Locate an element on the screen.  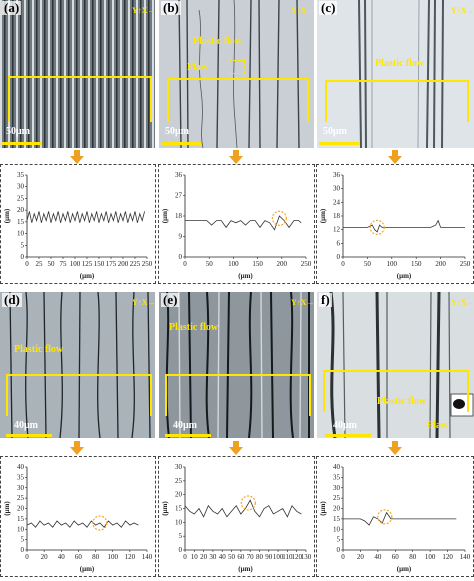
scale-line-a is located at coordinates (22, 143).